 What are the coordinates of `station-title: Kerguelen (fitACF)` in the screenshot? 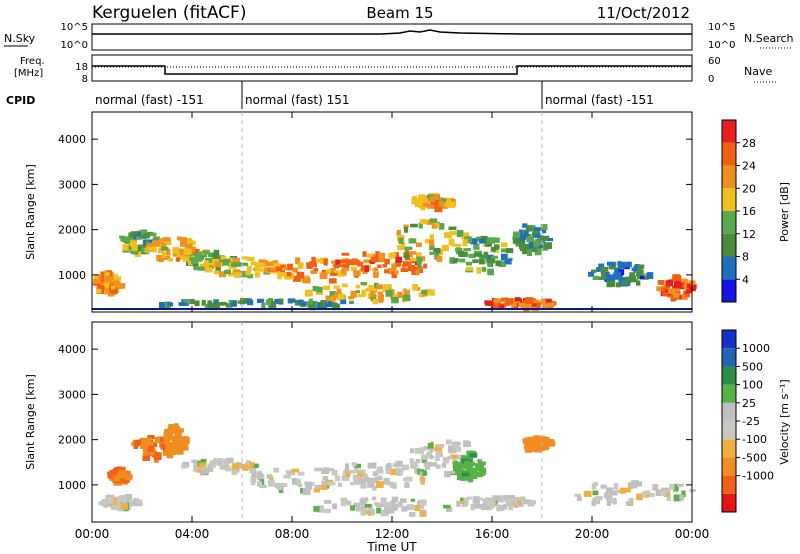 It's located at (169, 13).